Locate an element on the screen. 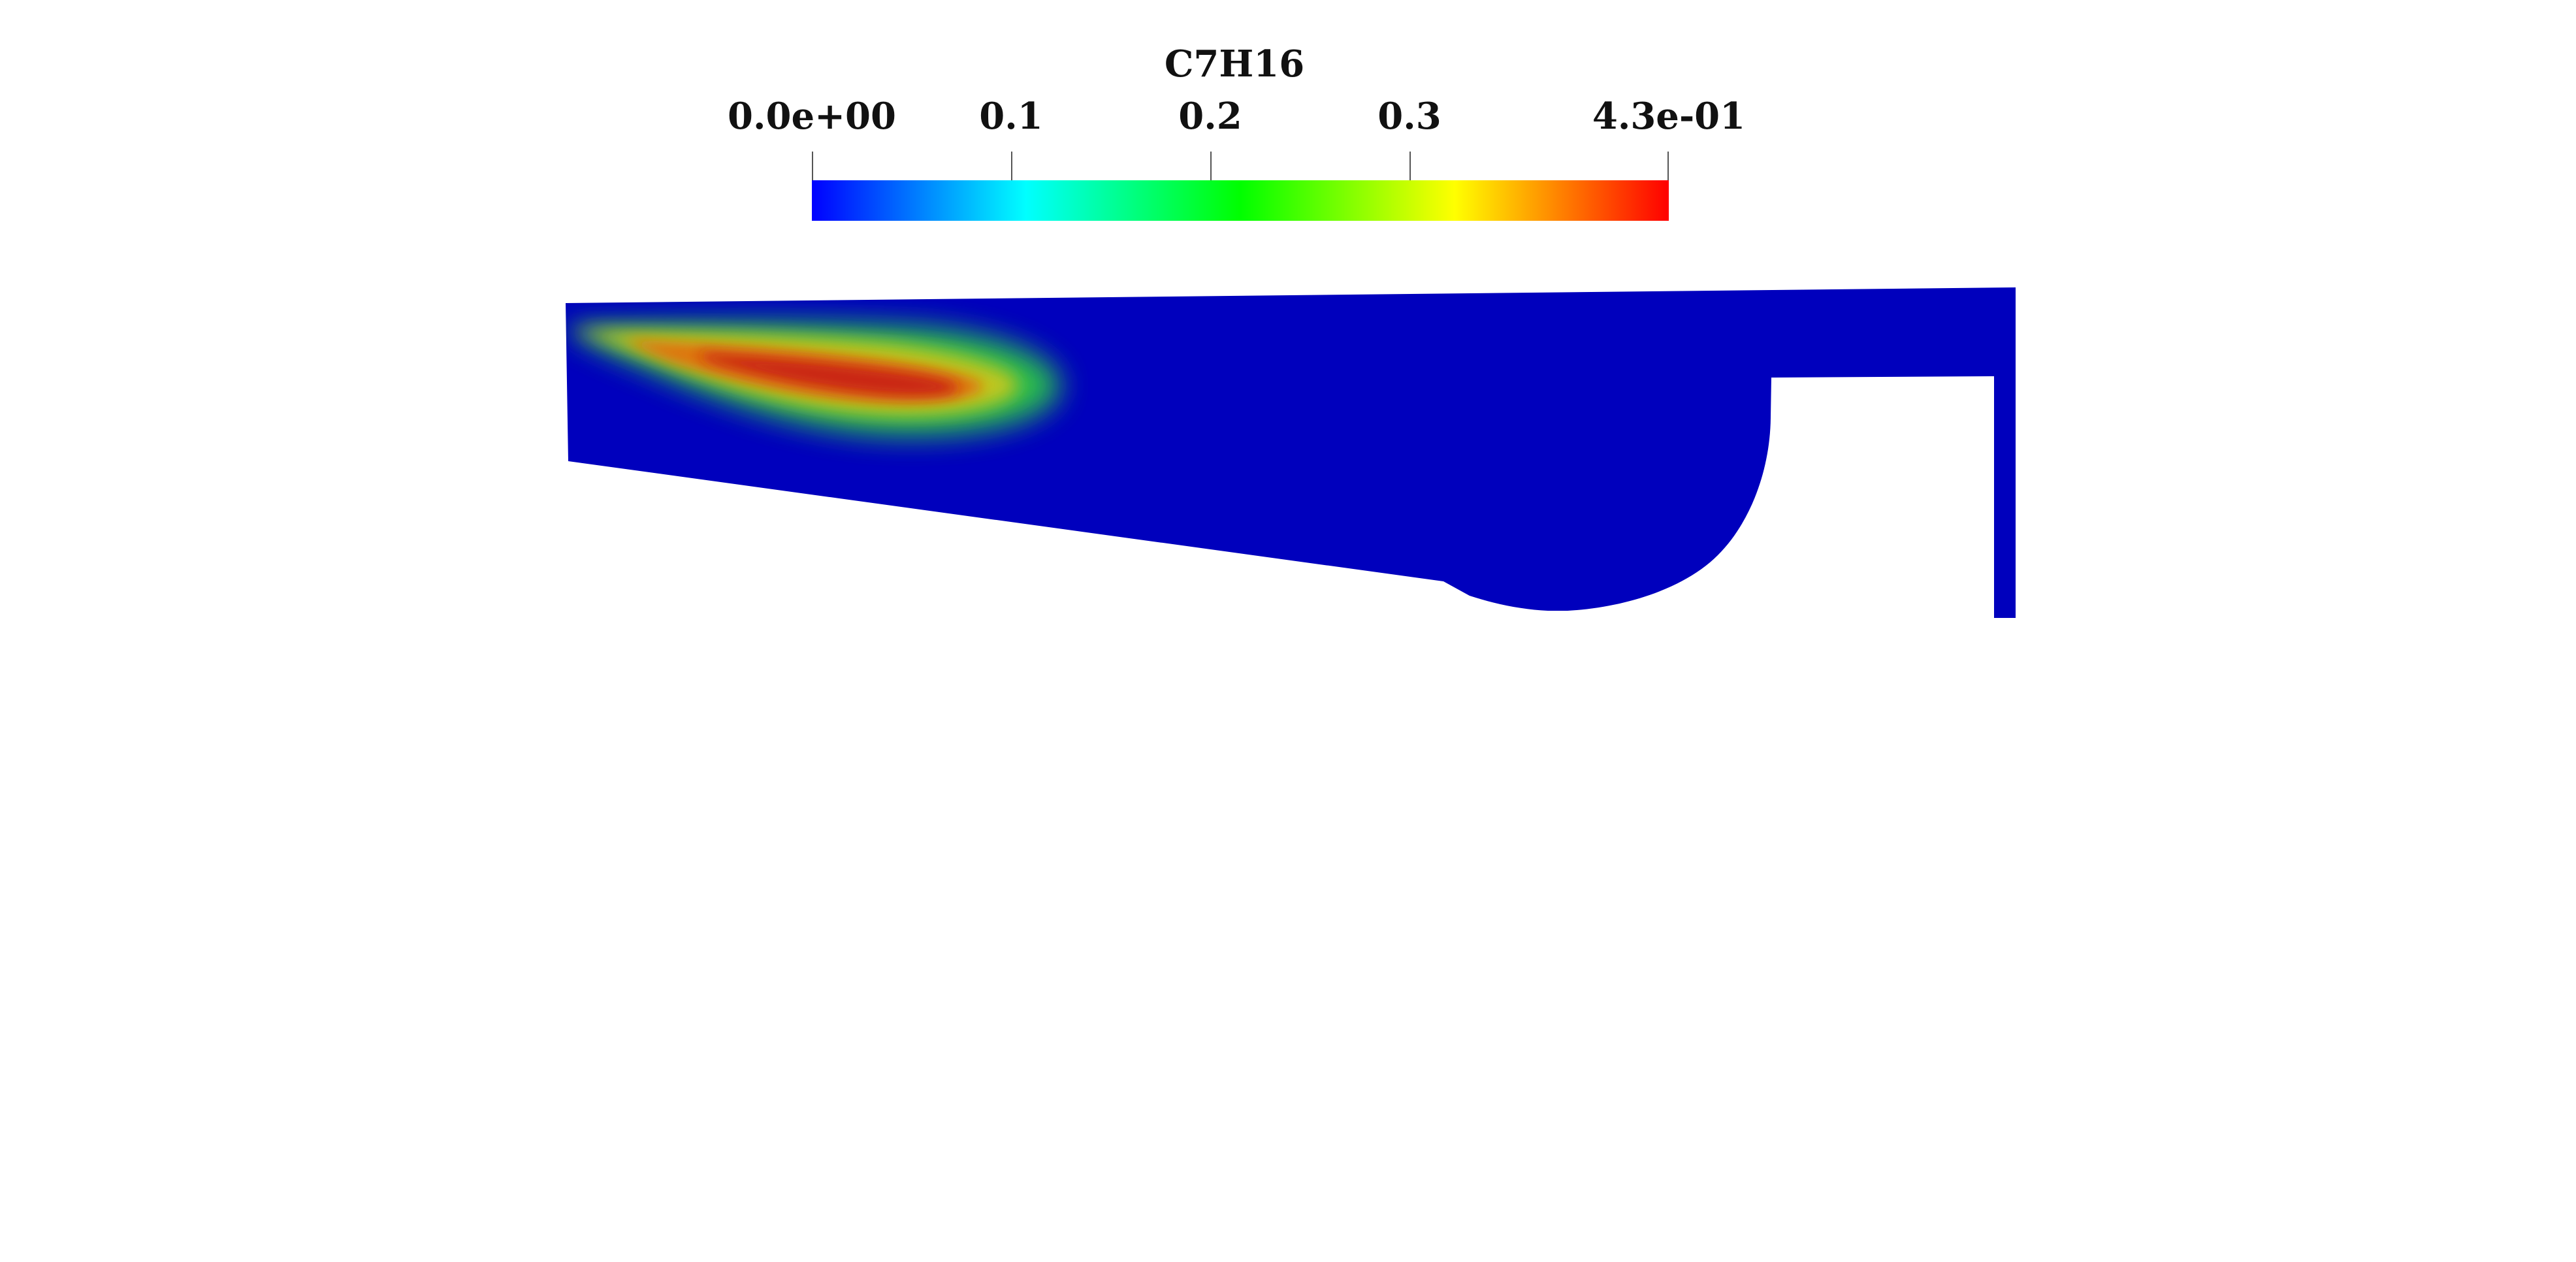 Image resolution: width=2576 pixels, height=1262 pixels. legend-colormap-bar is located at coordinates (1240, 200).